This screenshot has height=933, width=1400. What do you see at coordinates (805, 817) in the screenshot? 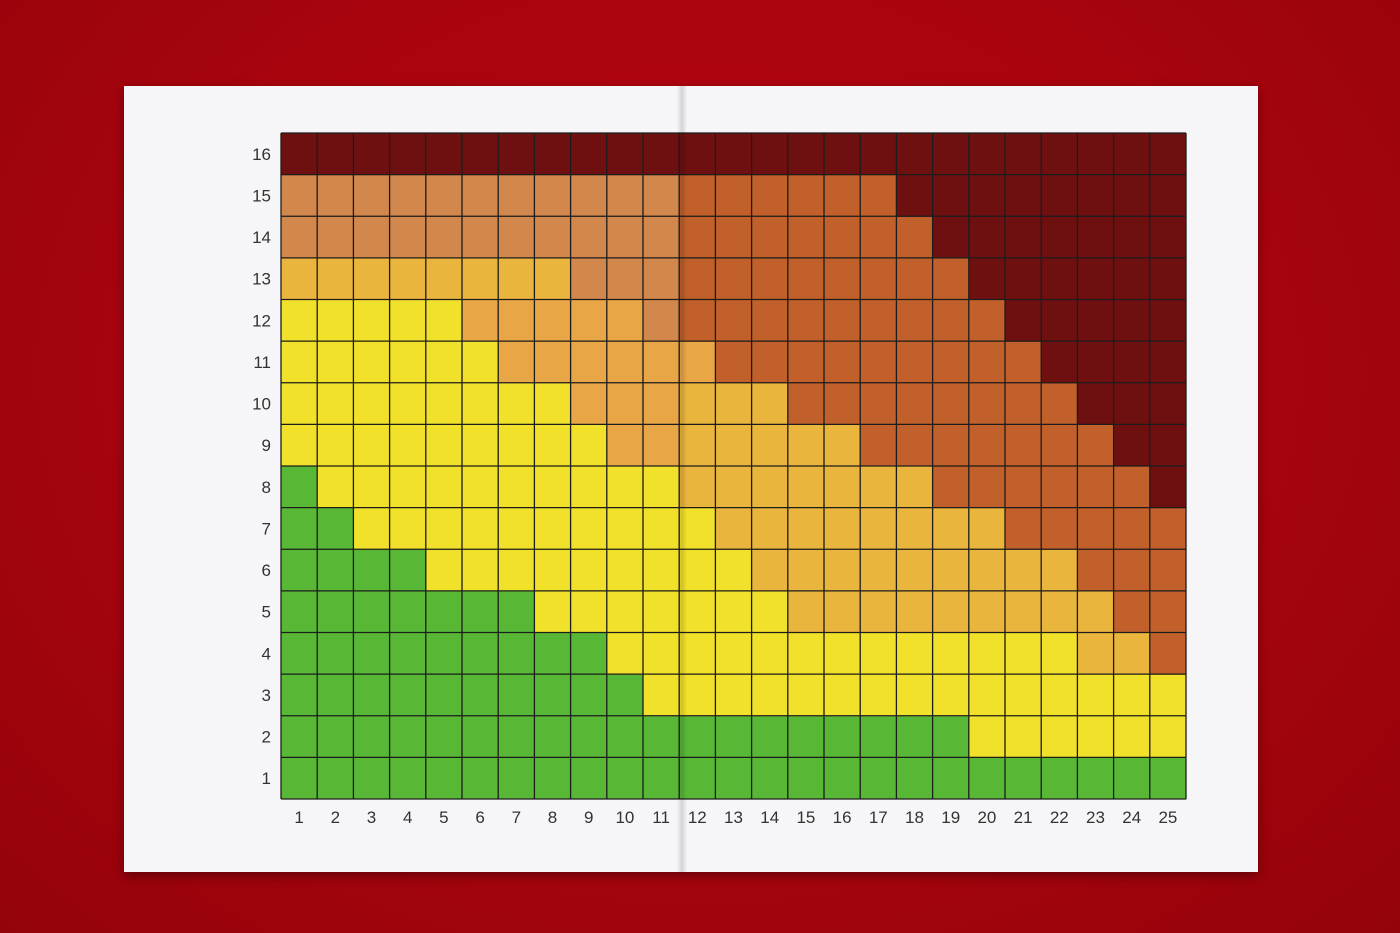
I see `x-tick-label: 15` at bounding box center [805, 817].